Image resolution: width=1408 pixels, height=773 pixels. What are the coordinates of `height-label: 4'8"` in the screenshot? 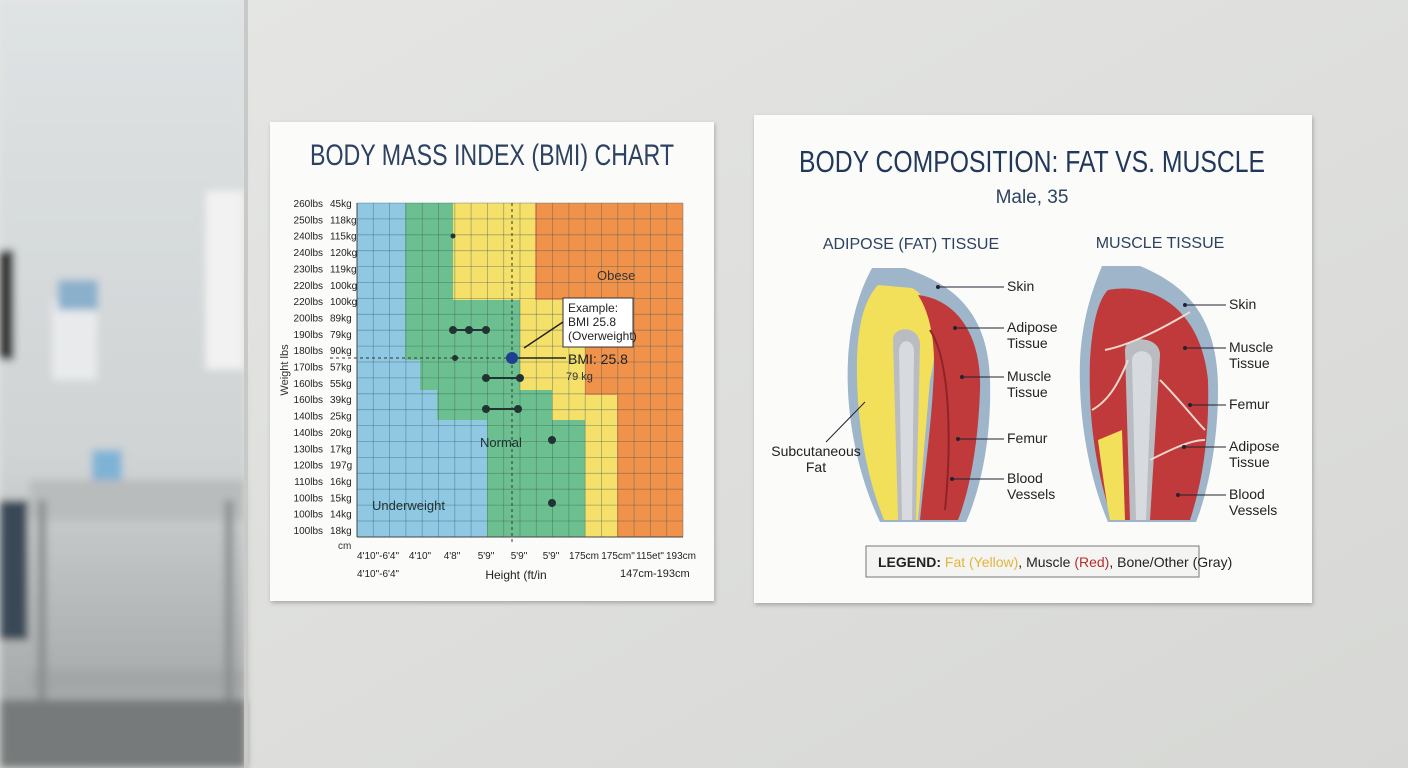 It's located at (452, 556).